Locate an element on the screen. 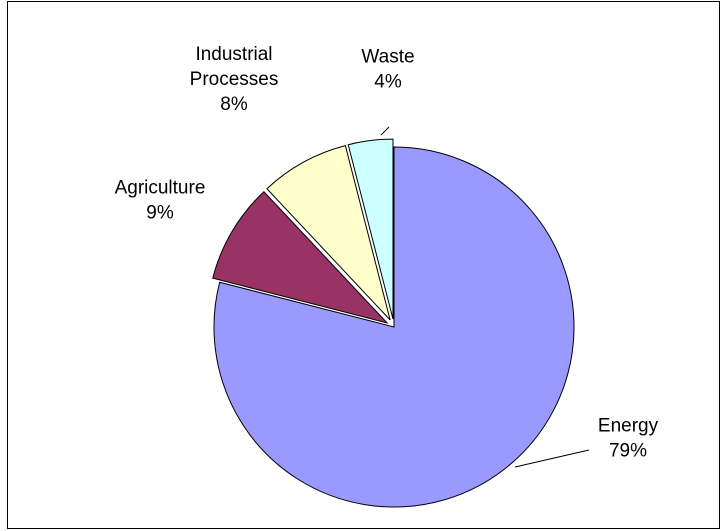 The width and height of the screenshot is (723, 531). slice-name-label: Waste is located at coordinates (387, 57).